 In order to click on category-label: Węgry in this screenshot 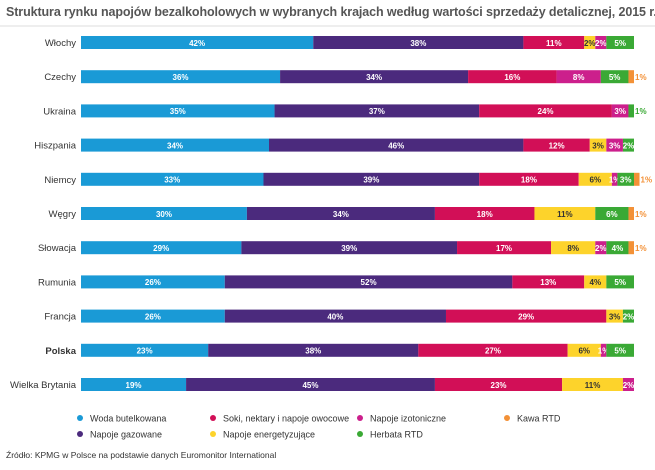, I will do `click(63, 214)`.